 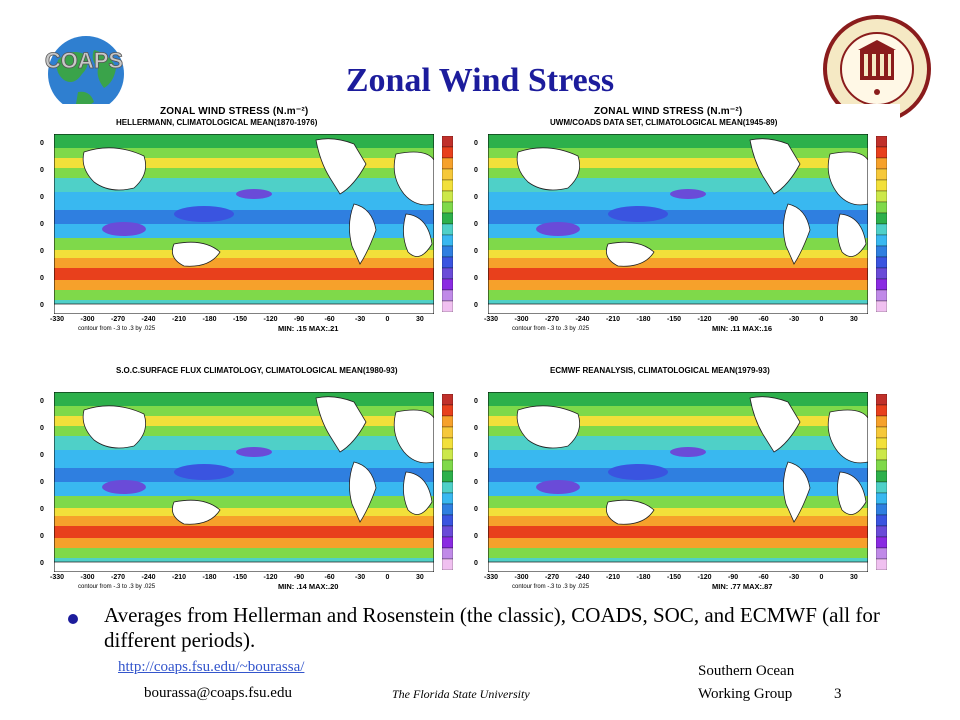 I want to click on color-scale-bar, so click(x=881, y=482).